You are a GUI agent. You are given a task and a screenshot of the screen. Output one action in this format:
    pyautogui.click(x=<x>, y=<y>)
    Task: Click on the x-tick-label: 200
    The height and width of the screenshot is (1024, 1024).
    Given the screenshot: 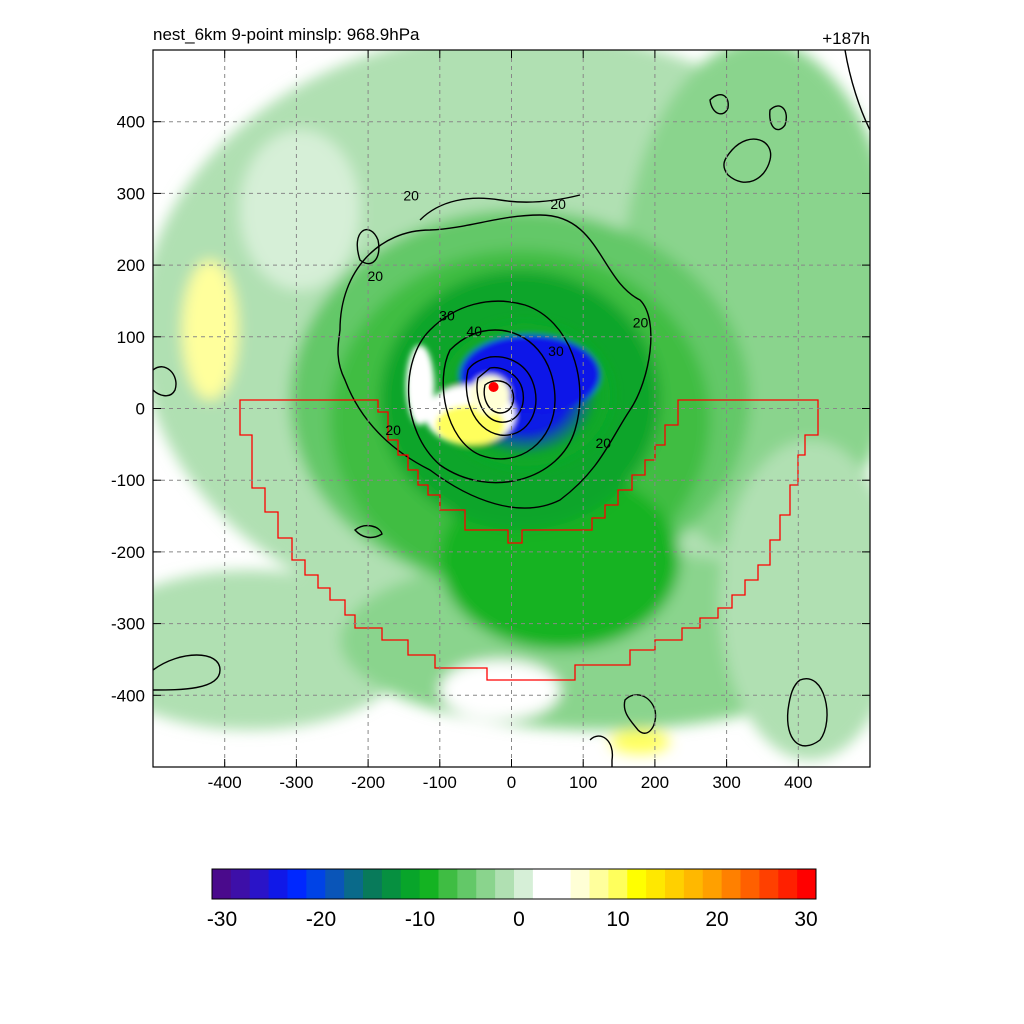 What is the action you would take?
    pyautogui.click(x=655, y=782)
    